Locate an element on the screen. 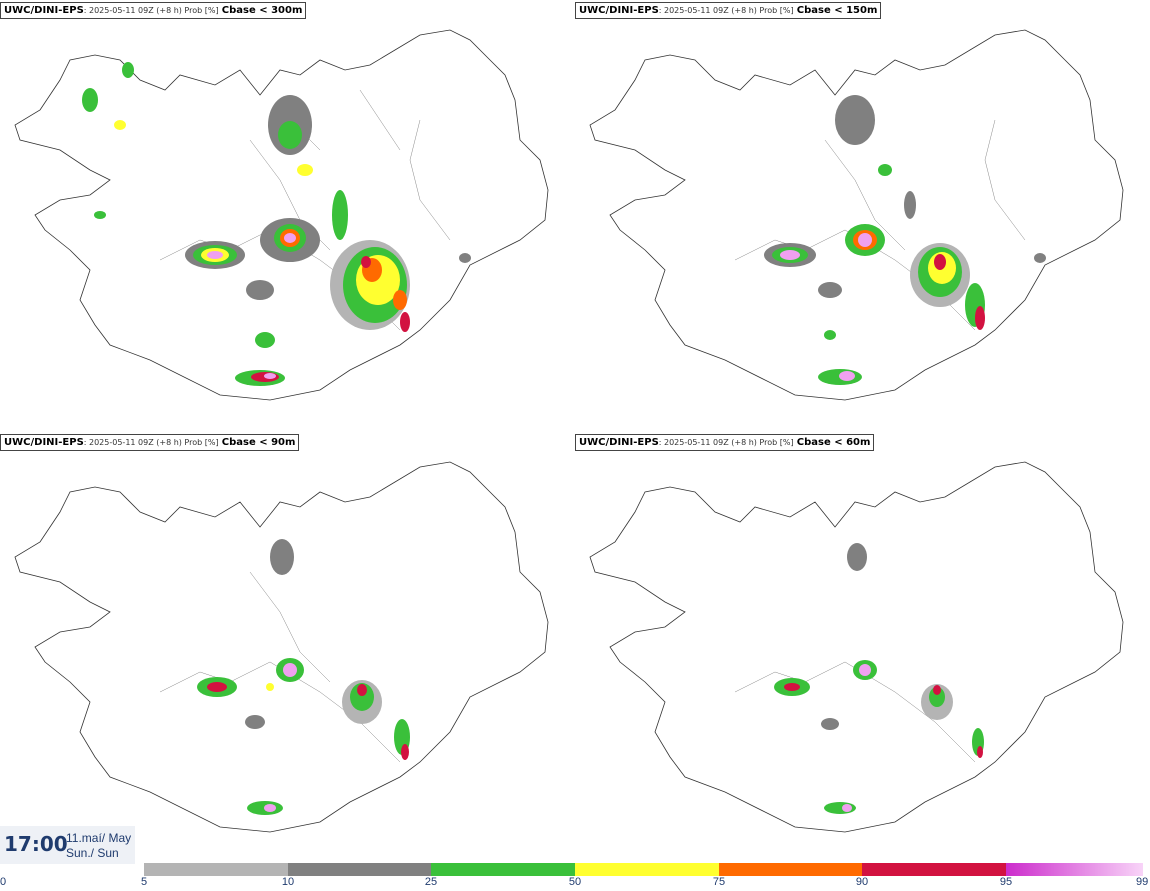 This screenshot has height=891, width=1150. legend-tick-label: 50 is located at coordinates (575, 882).